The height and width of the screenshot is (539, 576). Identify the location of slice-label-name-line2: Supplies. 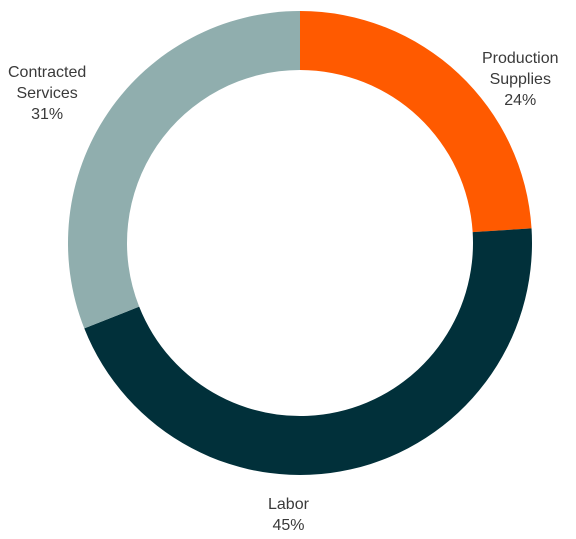
(520, 79).